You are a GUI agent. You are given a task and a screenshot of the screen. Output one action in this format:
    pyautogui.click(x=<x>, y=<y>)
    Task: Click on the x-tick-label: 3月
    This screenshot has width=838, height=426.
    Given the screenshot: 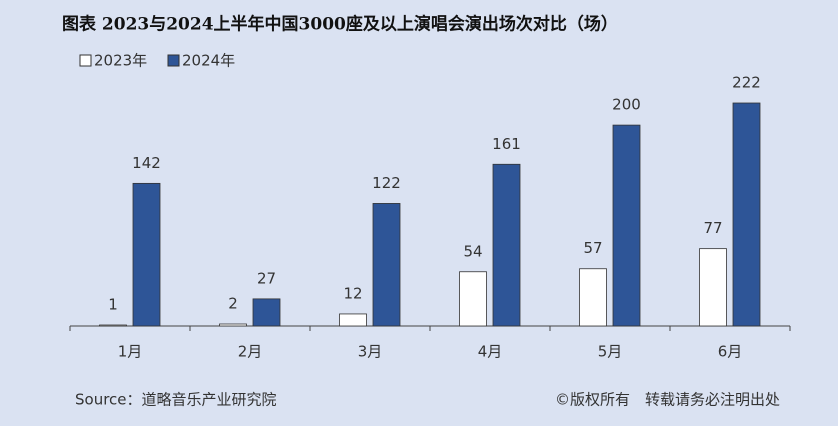 What is the action you would take?
    pyautogui.click(x=370, y=352)
    